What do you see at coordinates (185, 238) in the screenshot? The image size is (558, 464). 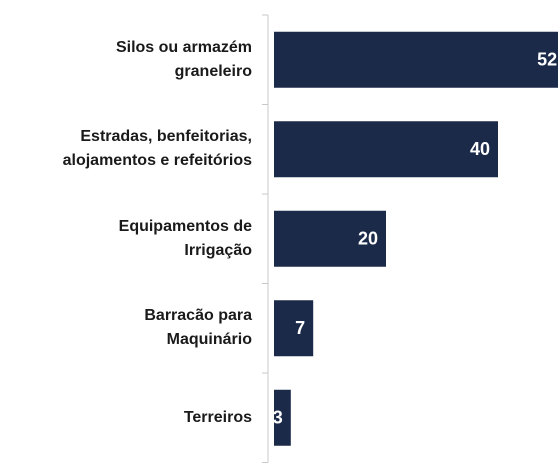 I see `category-label: Equipamentos de Irrigação` at bounding box center [185, 238].